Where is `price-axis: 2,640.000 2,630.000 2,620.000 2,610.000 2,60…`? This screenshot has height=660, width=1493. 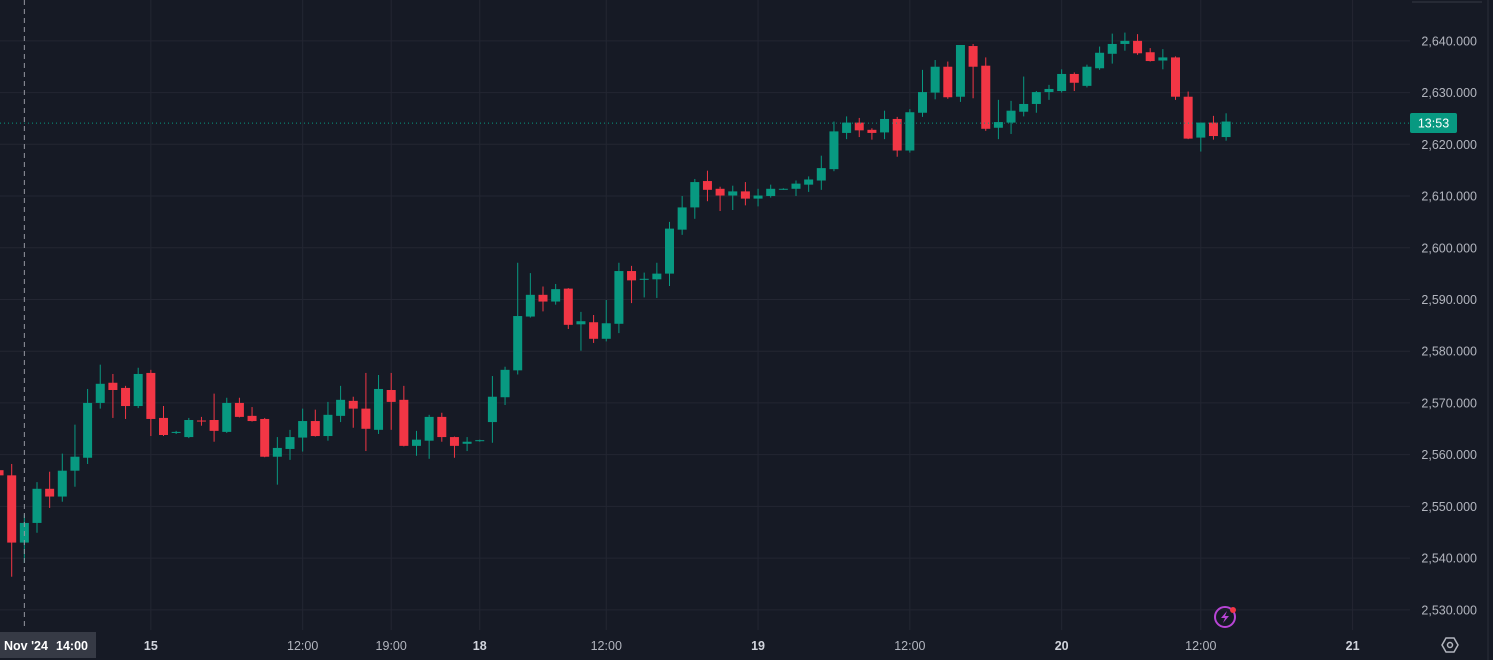
price-axis: 2,640.000 2,630.000 2,620.000 2,610.000 2,60… is located at coordinates (1451, 330).